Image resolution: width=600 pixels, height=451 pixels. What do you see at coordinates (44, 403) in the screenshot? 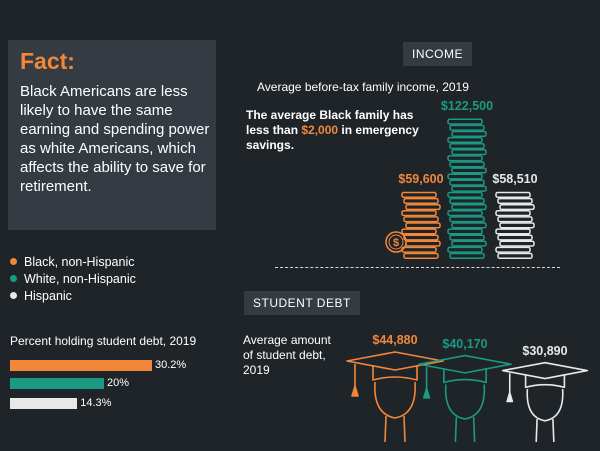
I see `percent-bar-hispanic` at bounding box center [44, 403].